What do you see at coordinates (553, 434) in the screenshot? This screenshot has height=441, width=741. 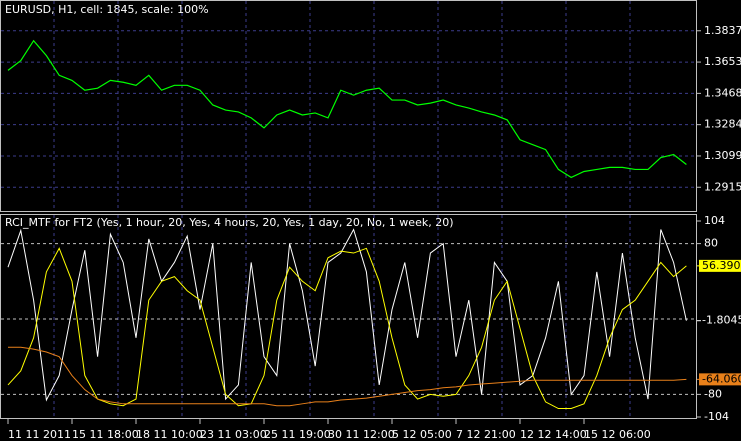 I see `x-tick-label: 12 12 14:00` at bounding box center [553, 434].